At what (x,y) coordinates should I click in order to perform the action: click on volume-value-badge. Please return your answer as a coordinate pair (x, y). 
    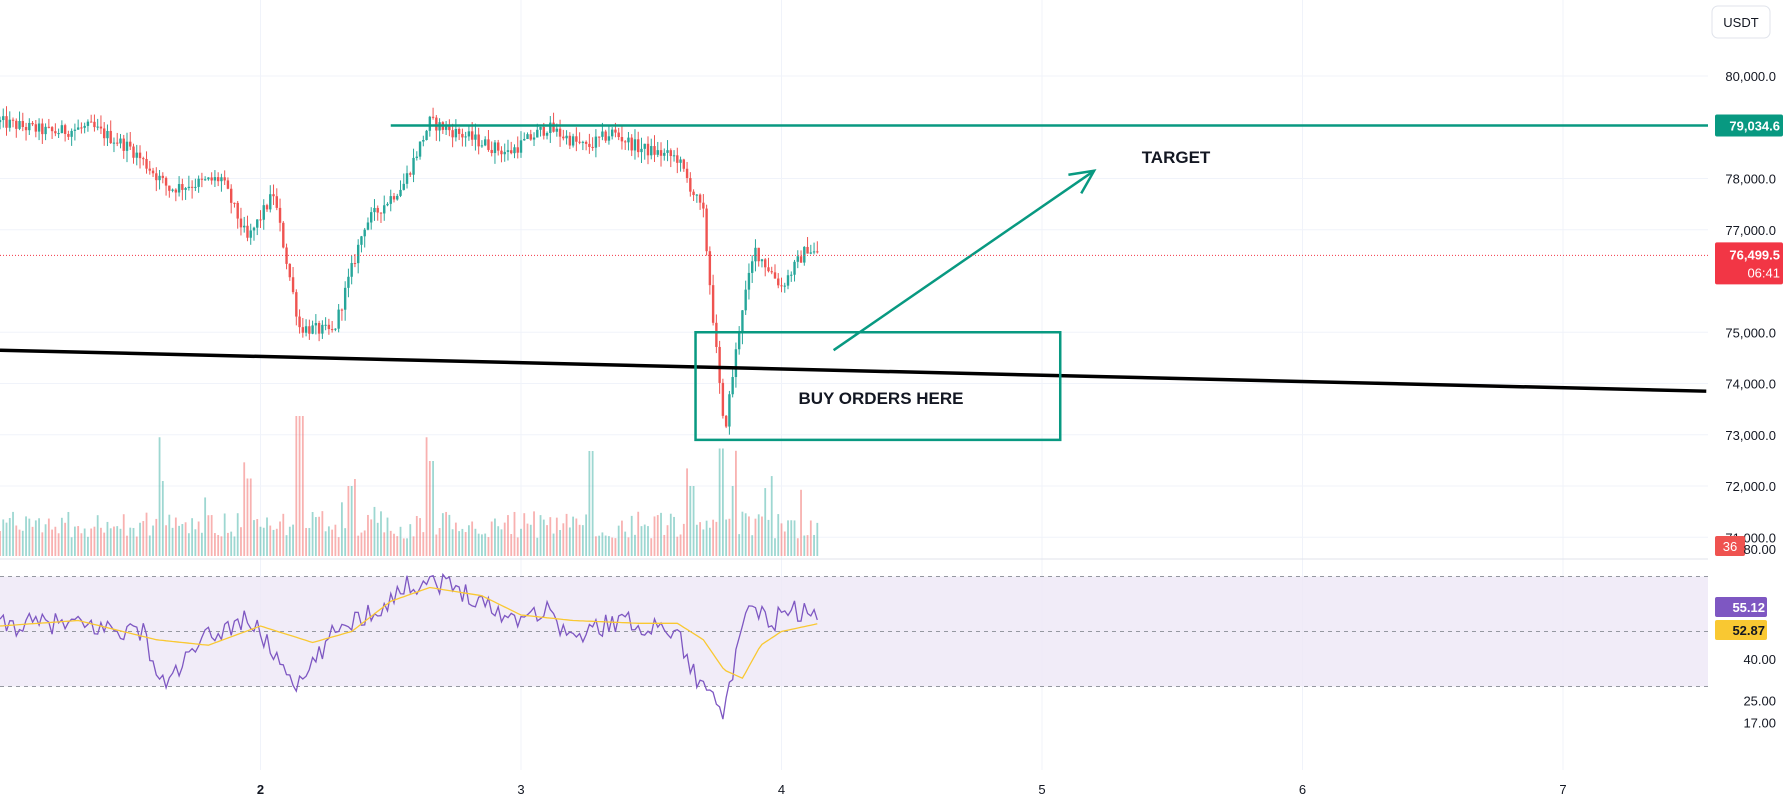
    Looking at the image, I should click on (1730, 546).